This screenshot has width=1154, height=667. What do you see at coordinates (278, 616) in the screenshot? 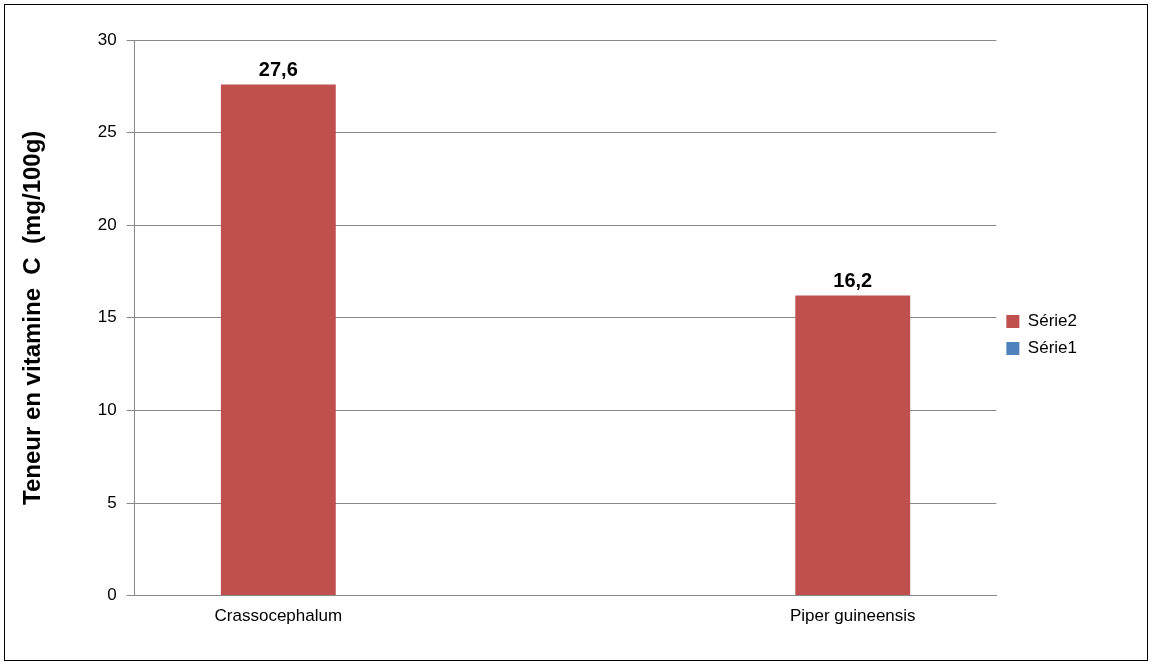
I see `x-tick-label: Crassocephalum` at bounding box center [278, 616].